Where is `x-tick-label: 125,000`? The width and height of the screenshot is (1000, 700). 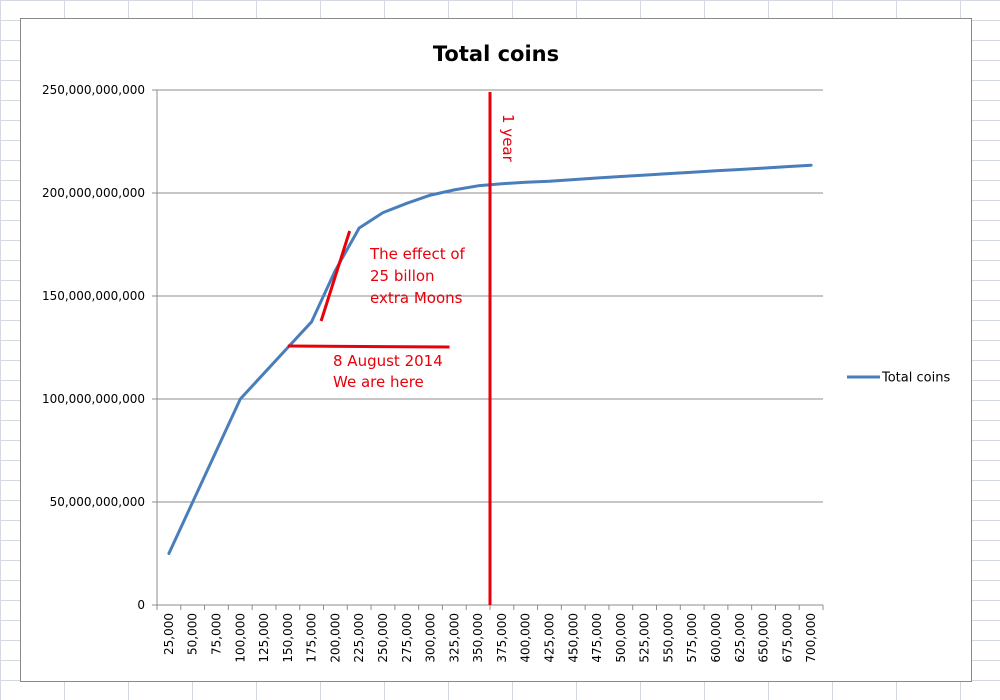
x-tick-label: 125,000 is located at coordinates (264, 638).